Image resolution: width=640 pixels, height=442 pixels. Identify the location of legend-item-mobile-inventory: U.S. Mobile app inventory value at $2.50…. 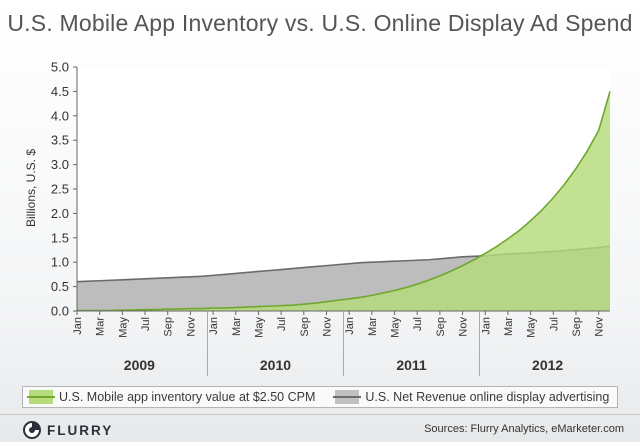
(169, 397).